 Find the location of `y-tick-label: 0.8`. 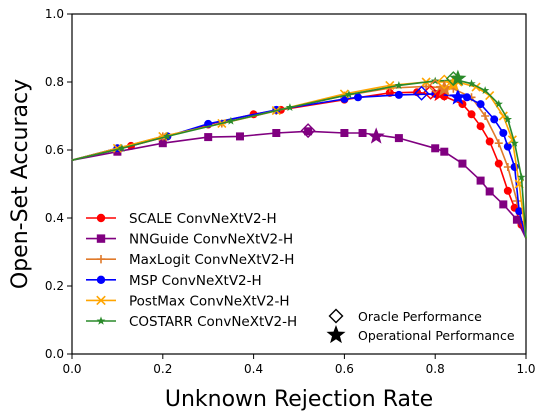

y-tick-label: 0.8 is located at coordinates (54, 82).